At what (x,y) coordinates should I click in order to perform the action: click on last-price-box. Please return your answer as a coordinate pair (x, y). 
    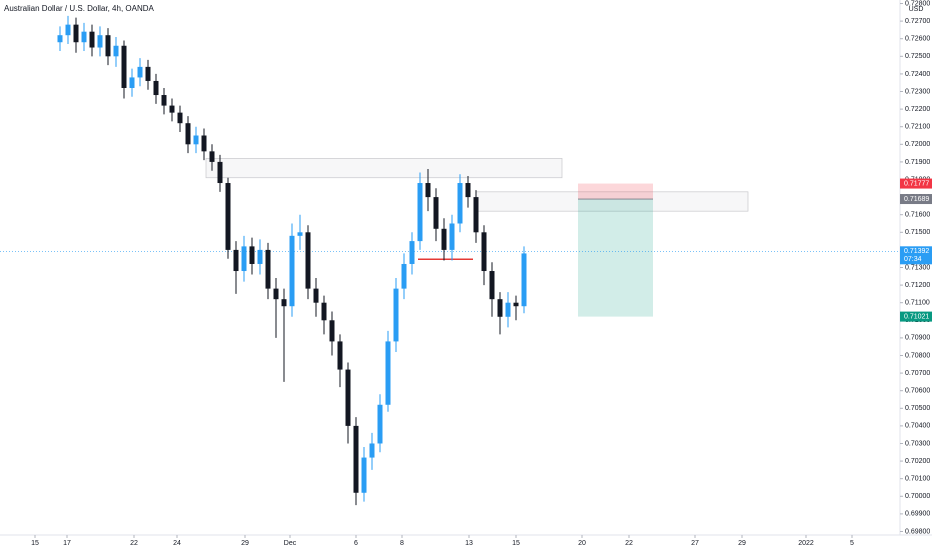
    Looking at the image, I should click on (916, 255).